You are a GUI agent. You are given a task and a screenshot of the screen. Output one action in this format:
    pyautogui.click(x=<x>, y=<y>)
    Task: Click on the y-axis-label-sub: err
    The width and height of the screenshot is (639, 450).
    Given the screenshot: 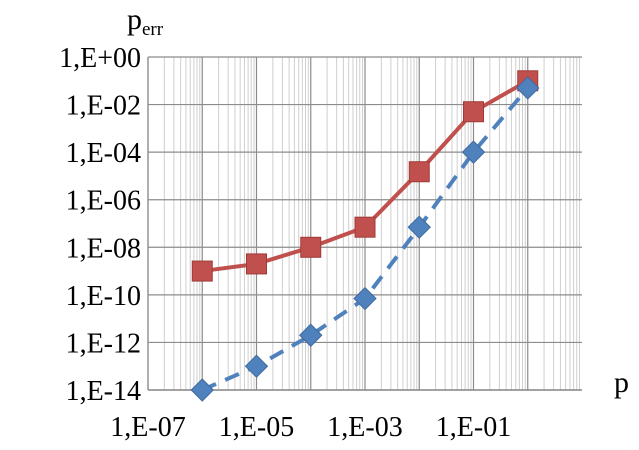 What is the action you would take?
    pyautogui.click(x=153, y=29)
    